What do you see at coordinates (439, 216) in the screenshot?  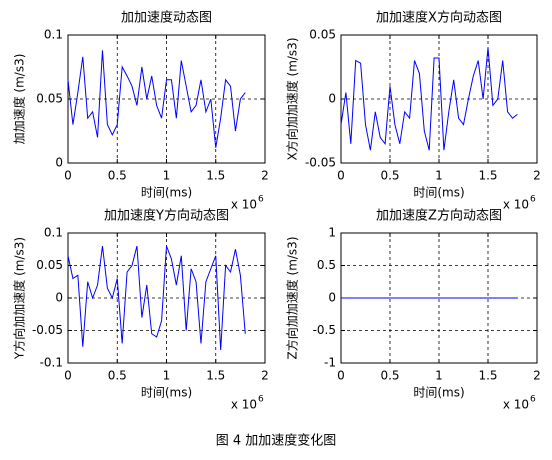 I see `chart-title: 加加速度Z方向动态图` at bounding box center [439, 216].